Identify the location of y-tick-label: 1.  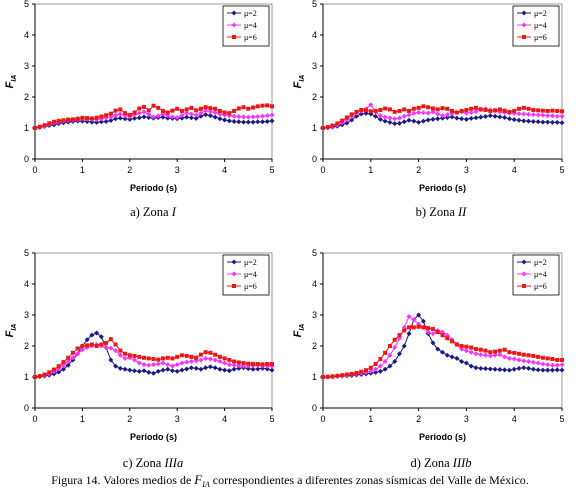
(26, 377).